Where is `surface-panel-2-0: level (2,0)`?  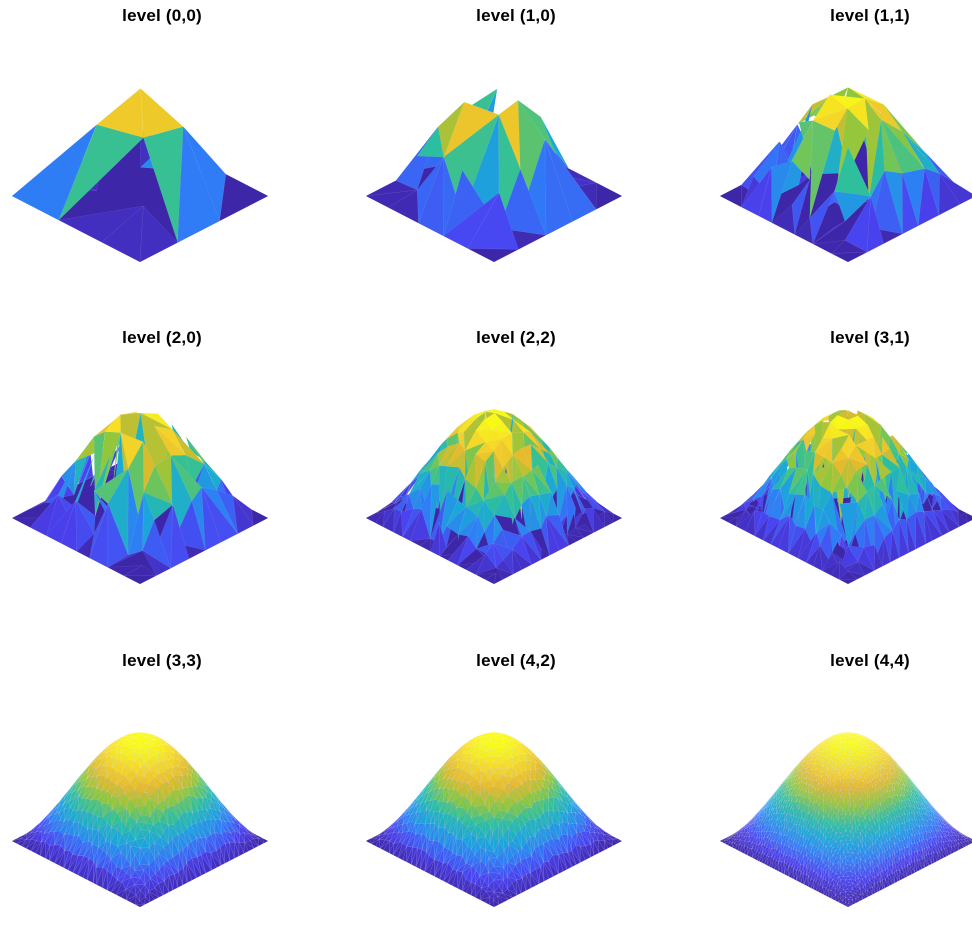 surface-panel-2-0: level (2,0) is located at coordinates (162, 475).